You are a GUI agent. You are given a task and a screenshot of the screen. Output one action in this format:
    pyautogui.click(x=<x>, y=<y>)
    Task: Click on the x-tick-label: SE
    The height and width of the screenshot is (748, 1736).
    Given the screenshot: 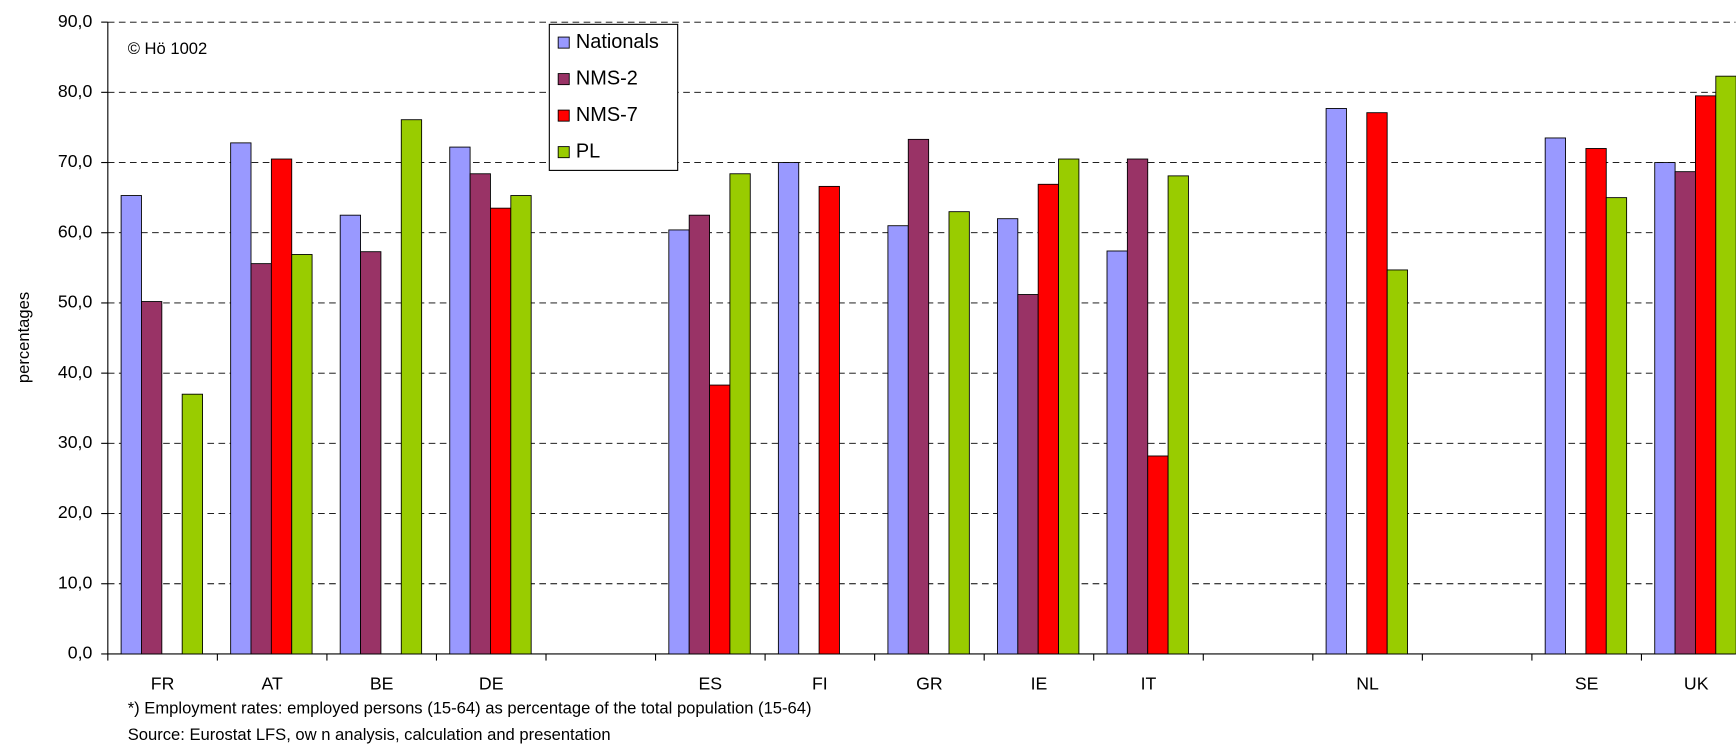 What is the action you would take?
    pyautogui.click(x=1587, y=684)
    